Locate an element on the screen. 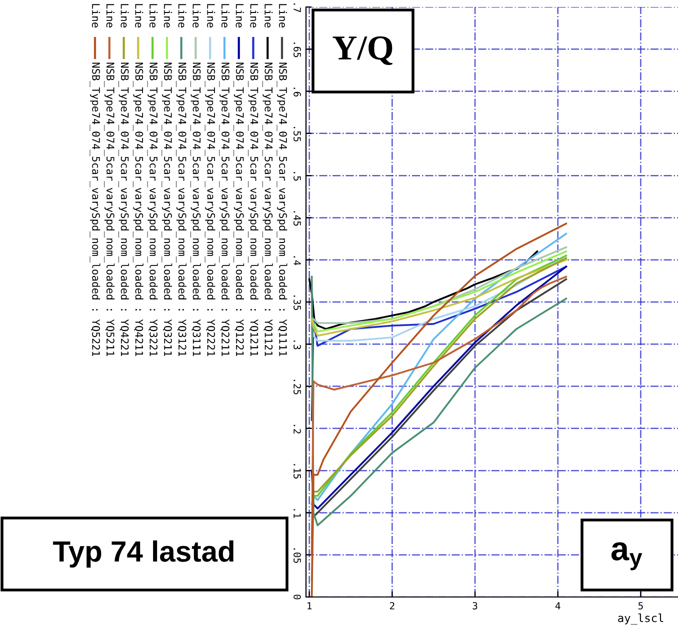  y-tick-label: .05 is located at coordinates (297, 555).